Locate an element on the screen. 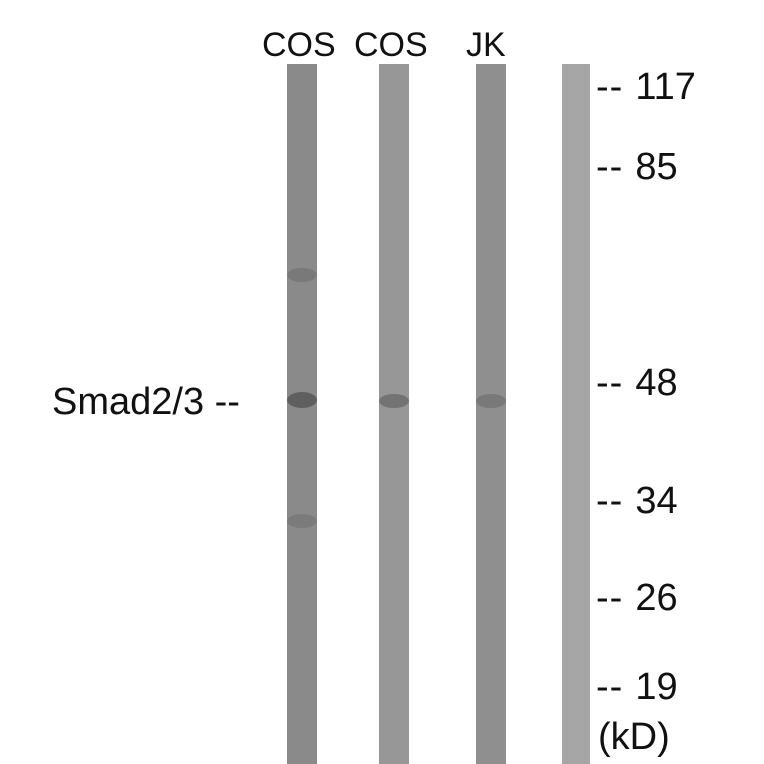  marker-value: 34 is located at coordinates (656, 501).